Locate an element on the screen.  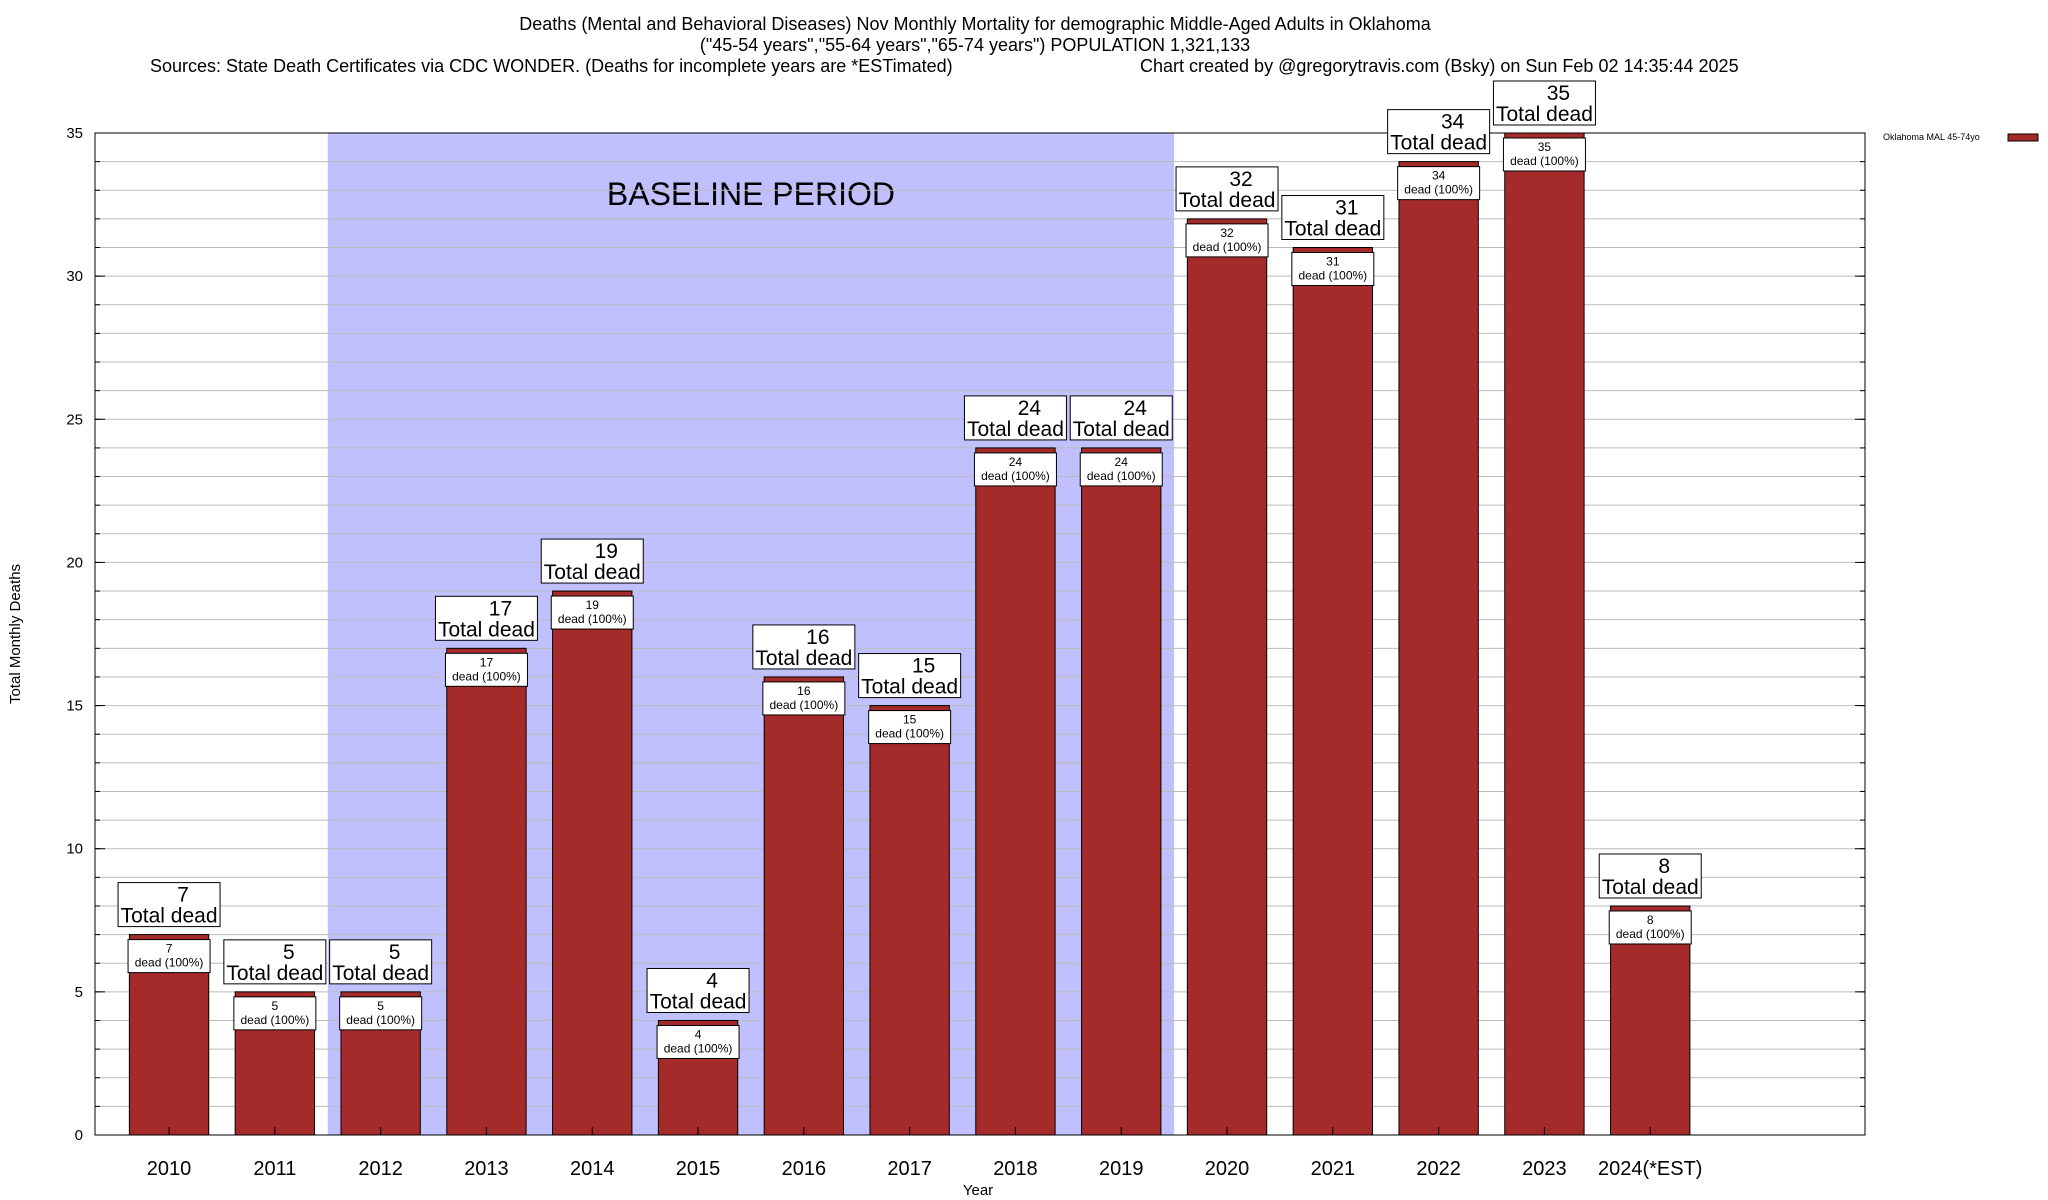
bar-inner-value-label: 4 is located at coordinates (698, 1034).